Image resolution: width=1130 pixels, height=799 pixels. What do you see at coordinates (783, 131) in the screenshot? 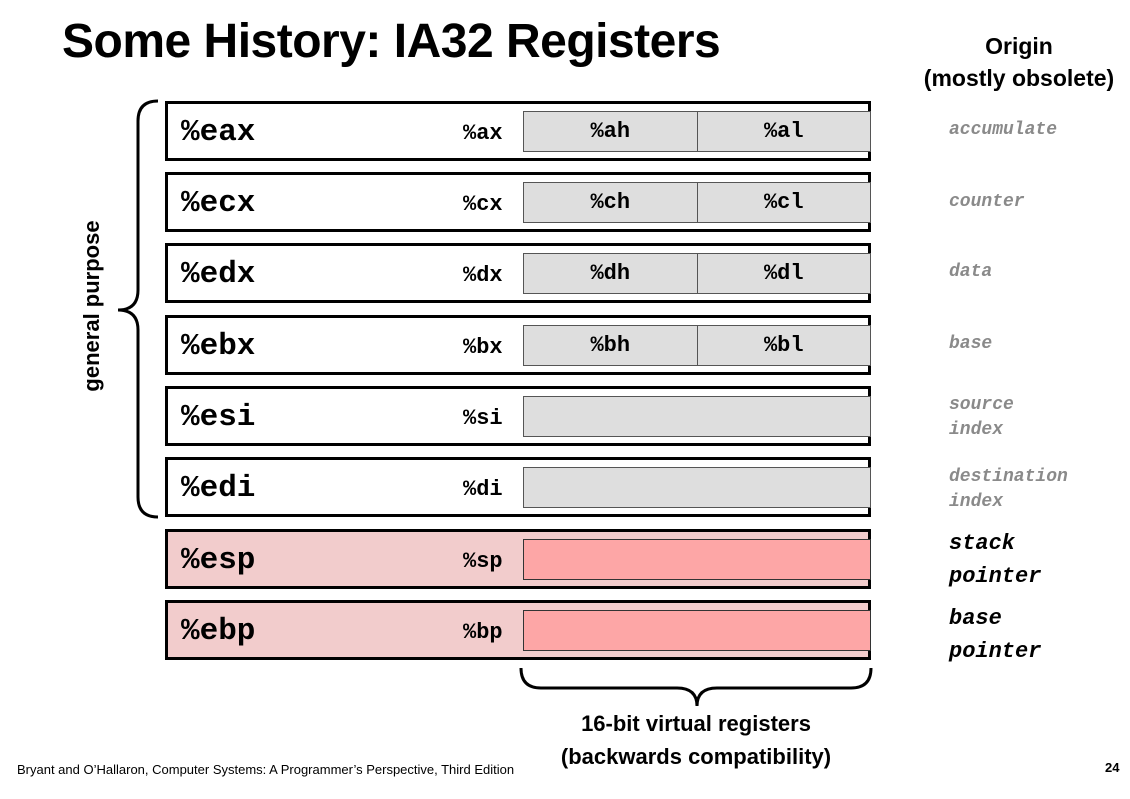
I see `low-byte: %al` at bounding box center [783, 131].